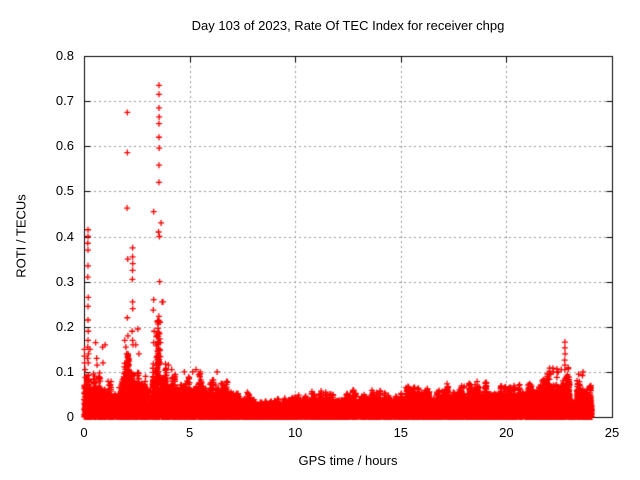 Image resolution: width=640 pixels, height=480 pixels. Describe the element at coordinates (612, 432) in the screenshot. I see `x-tick-label: 25` at that location.